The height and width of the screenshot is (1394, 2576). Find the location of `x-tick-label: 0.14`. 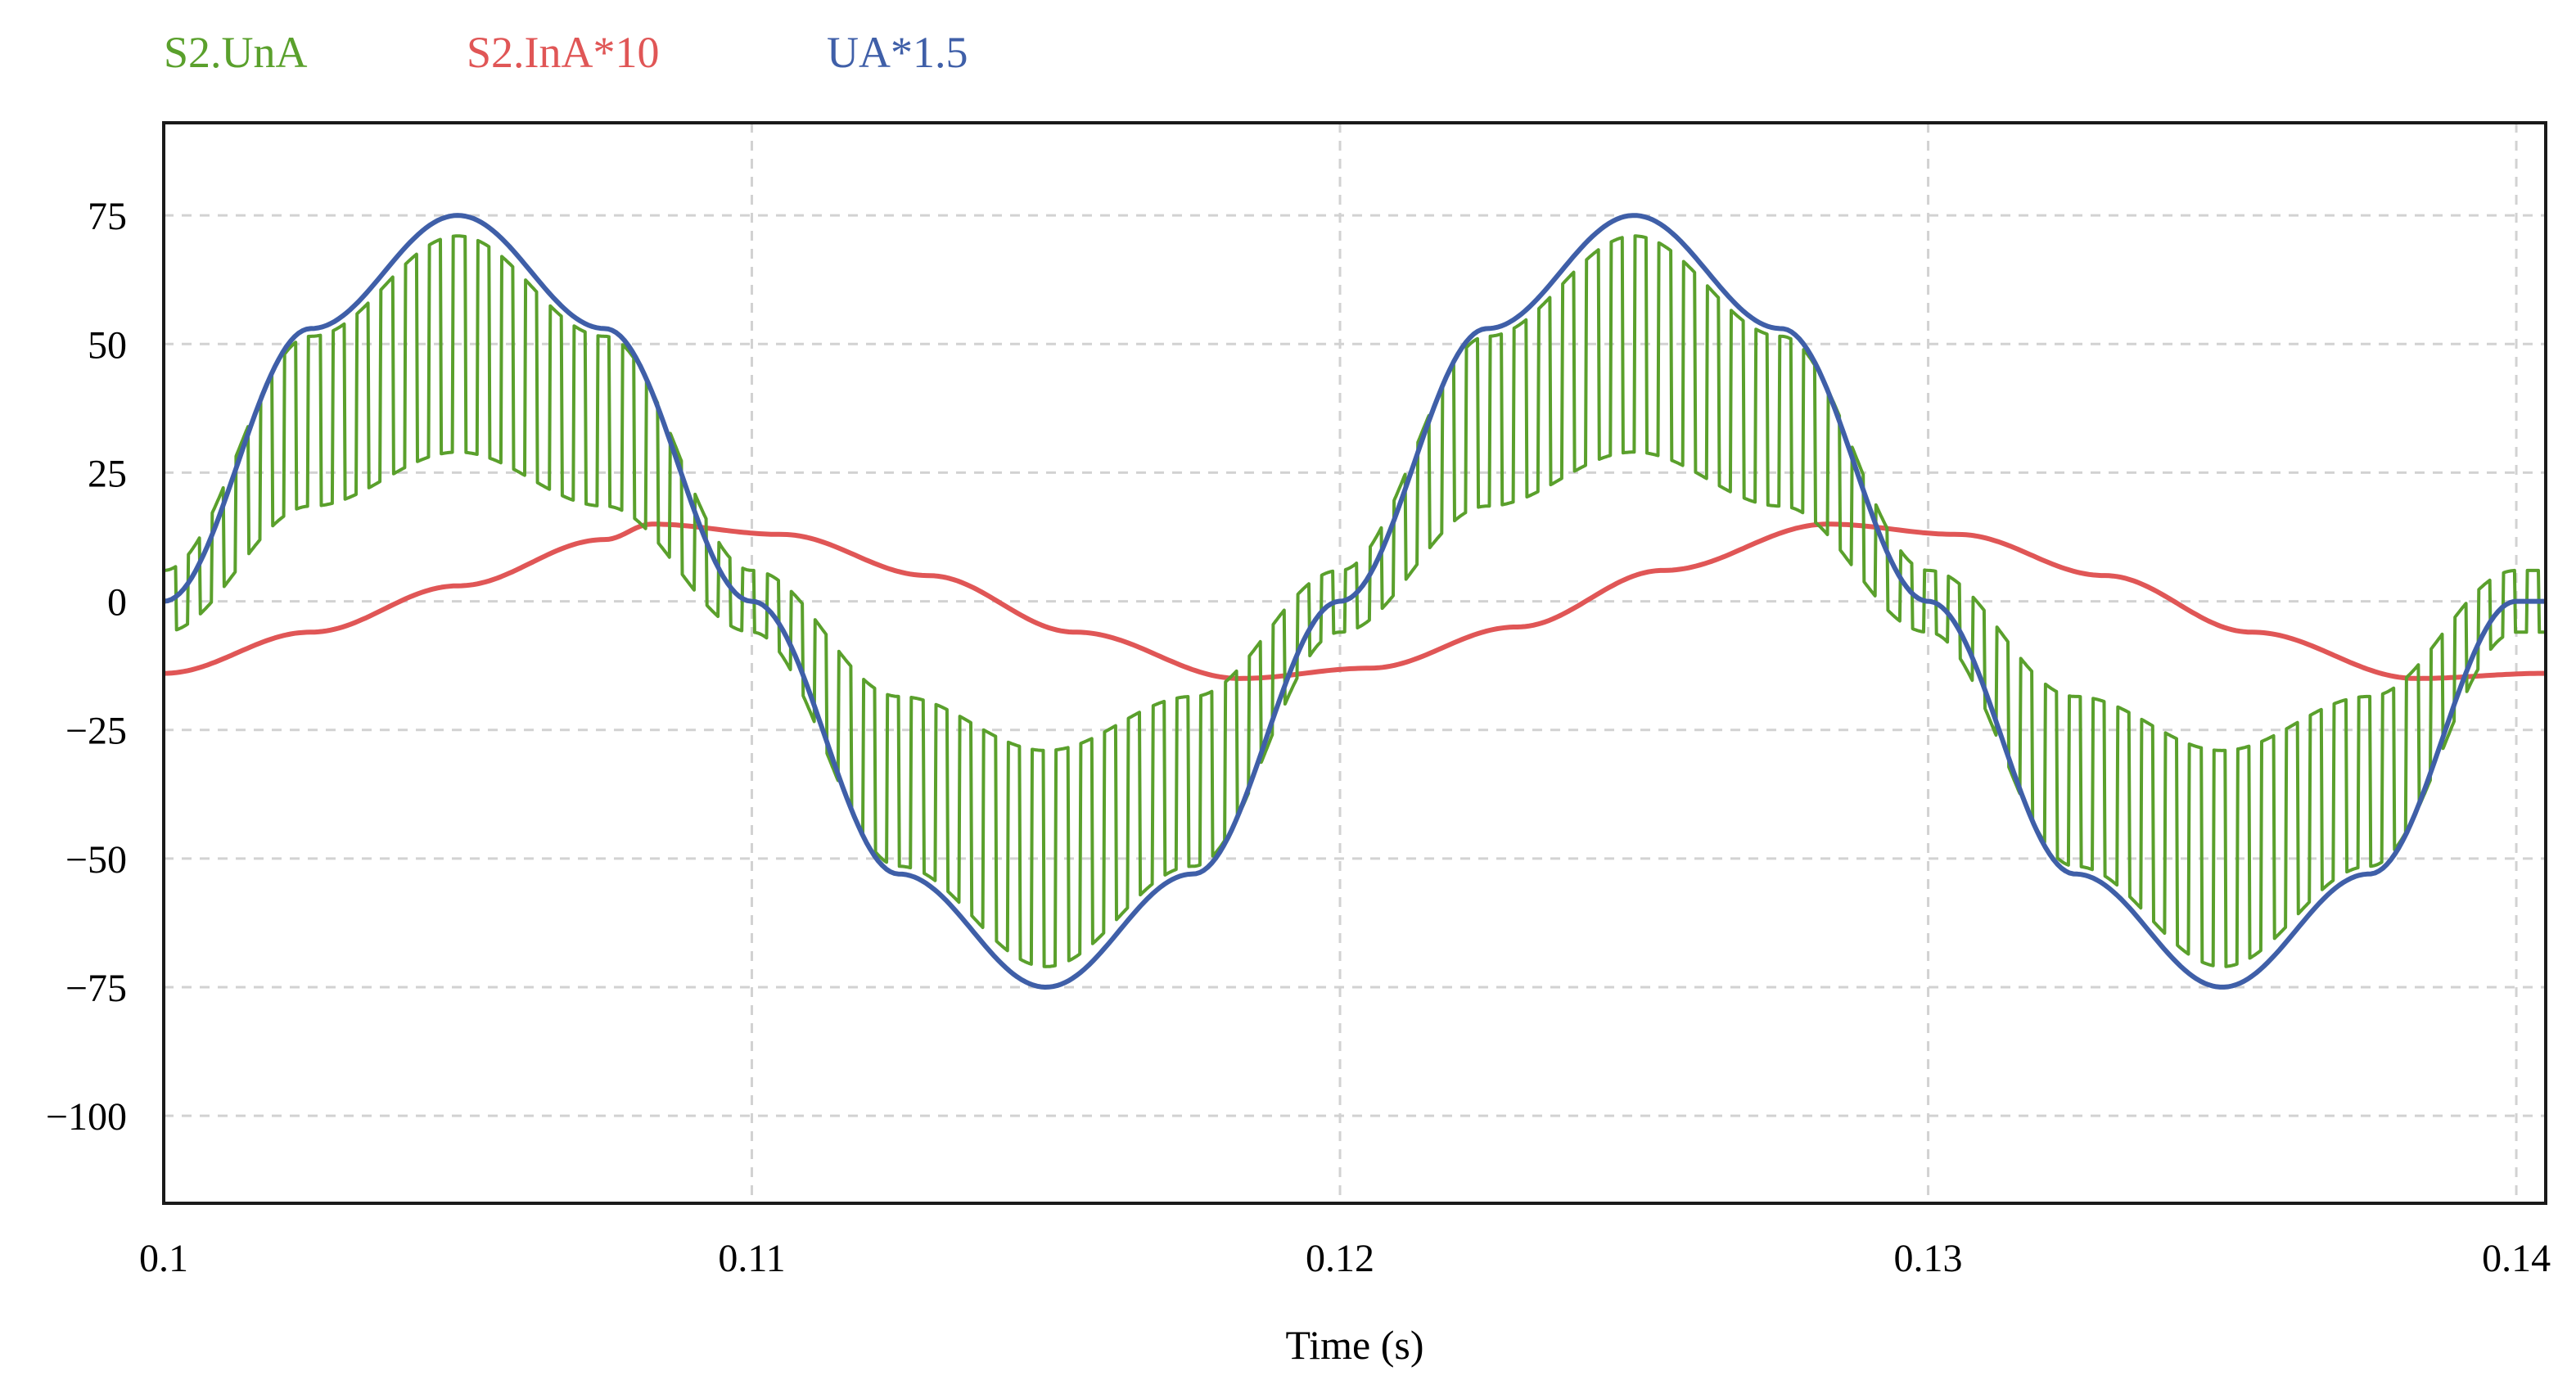

x-tick-label: 0.14 is located at coordinates (2516, 1258).